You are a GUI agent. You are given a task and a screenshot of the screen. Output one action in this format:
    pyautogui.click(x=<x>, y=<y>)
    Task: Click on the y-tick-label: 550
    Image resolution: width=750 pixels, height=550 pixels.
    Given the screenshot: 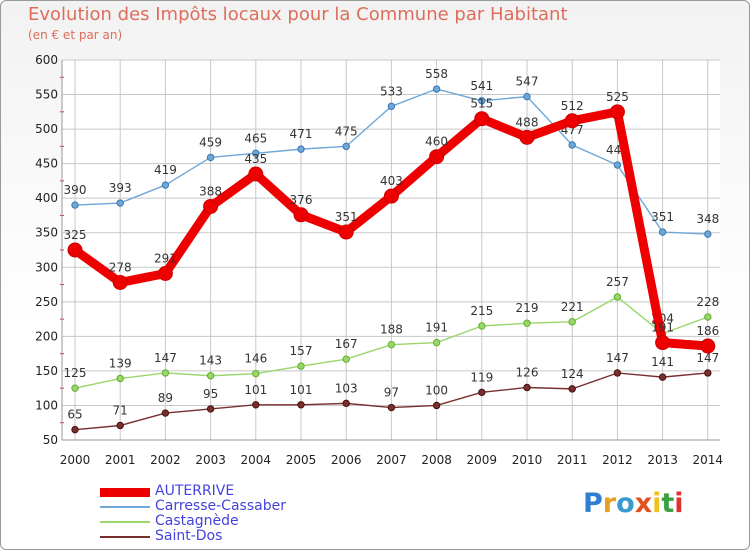 What is the action you would take?
    pyautogui.click(x=46, y=95)
    